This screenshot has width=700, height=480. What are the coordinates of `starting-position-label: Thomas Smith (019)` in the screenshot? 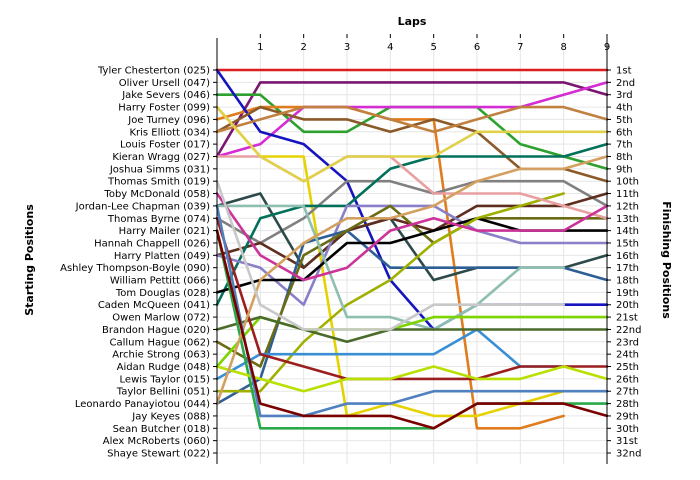 It's located at (158, 182).